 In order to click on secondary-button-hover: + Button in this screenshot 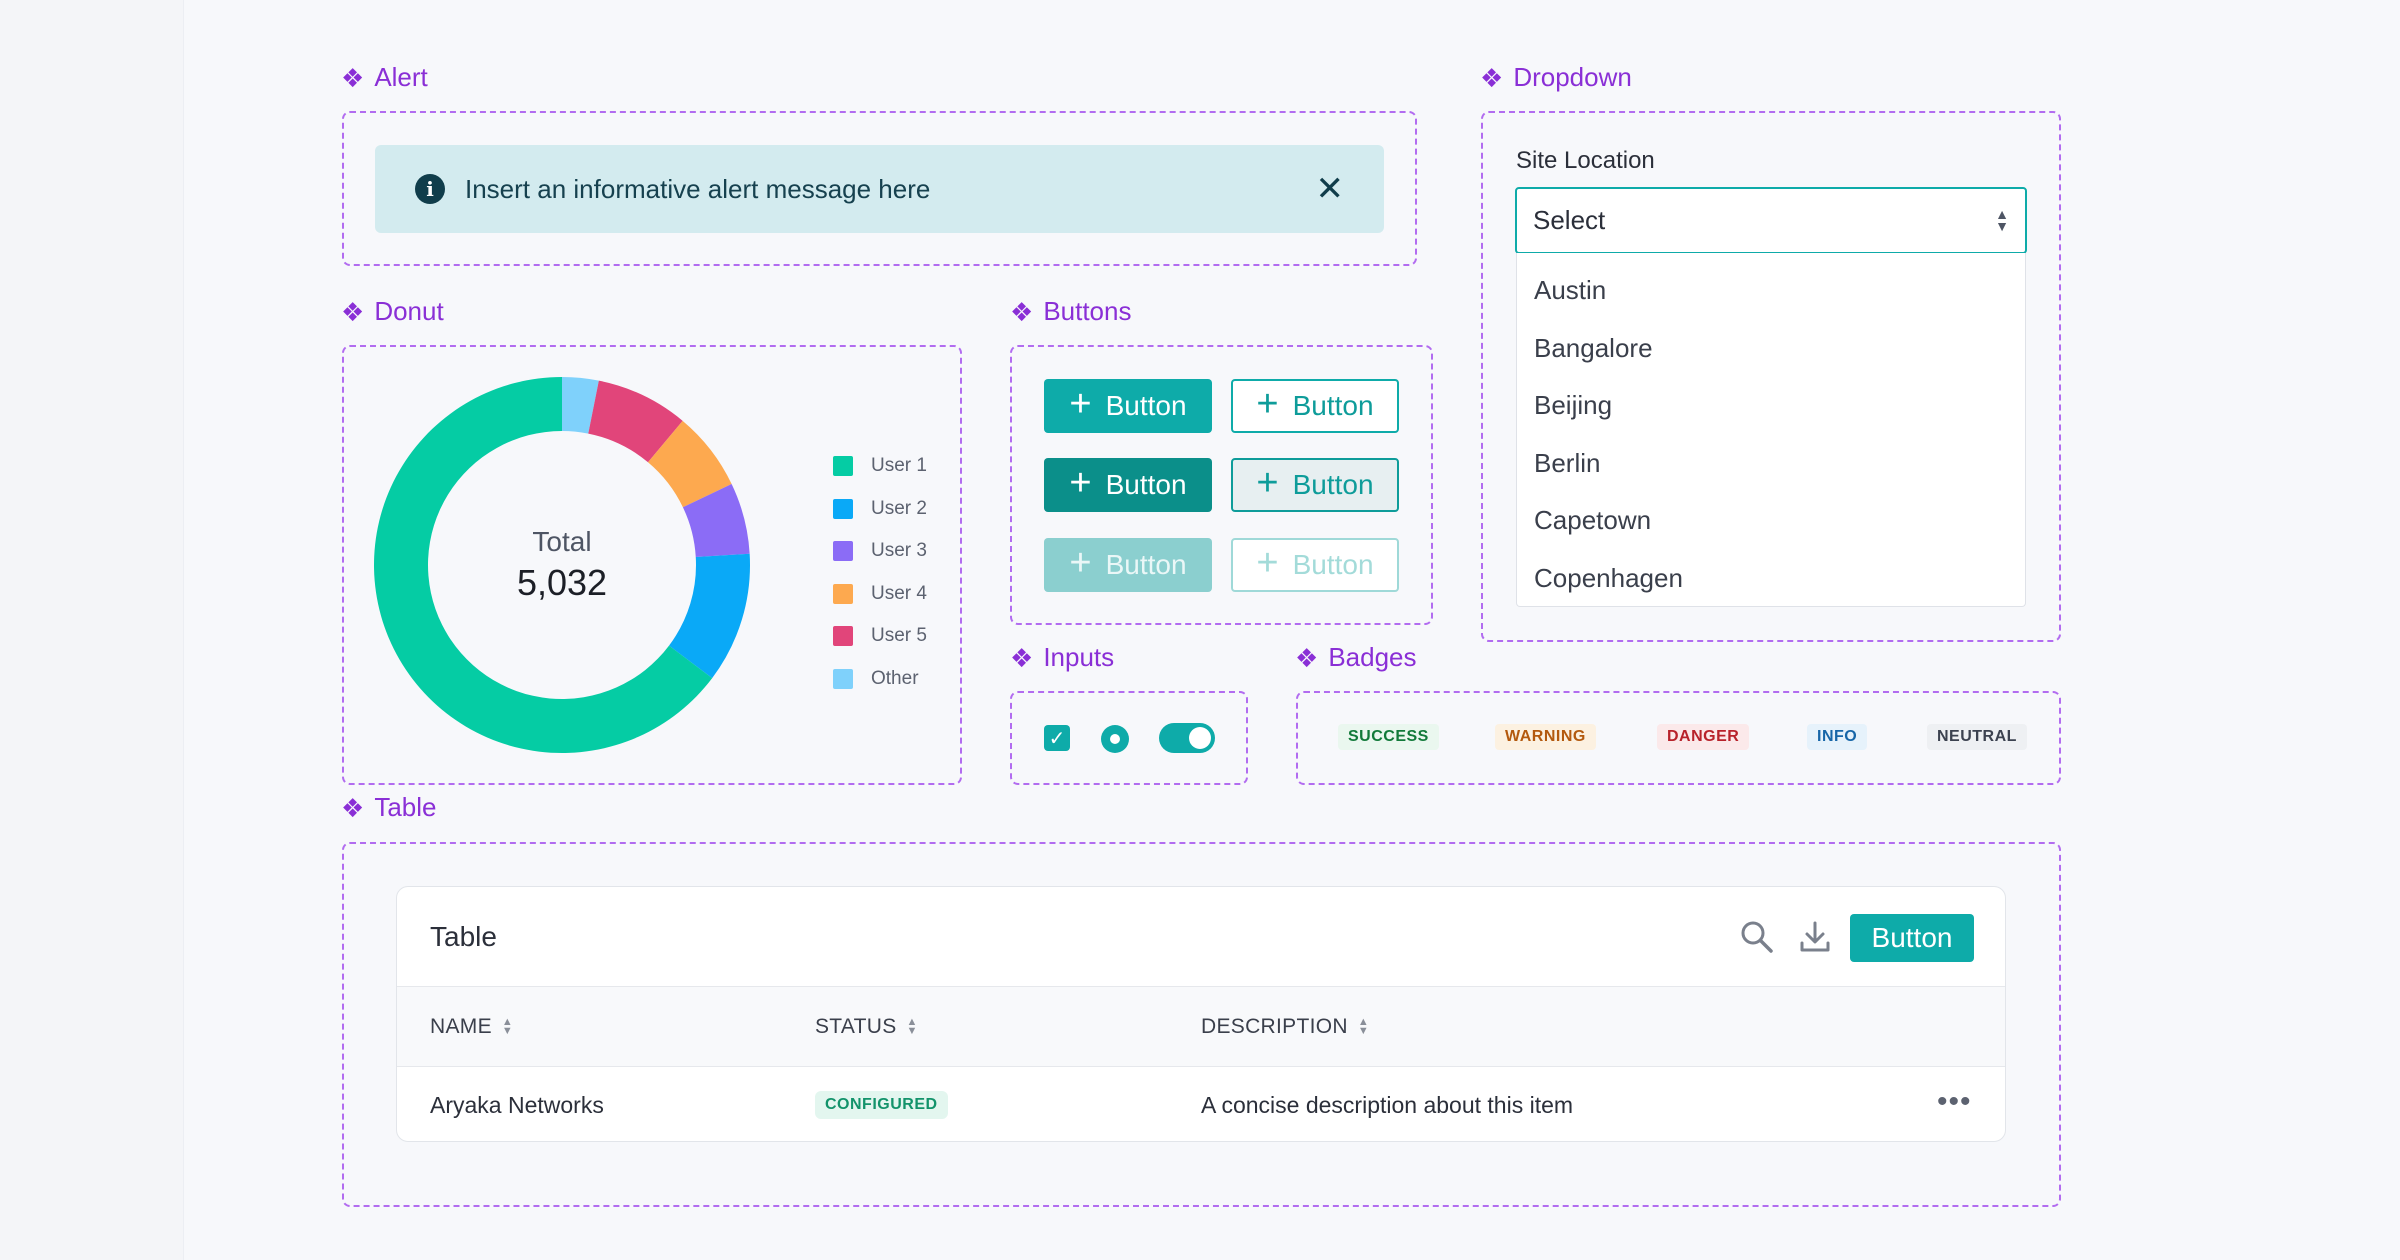, I will do `click(1315, 485)`.